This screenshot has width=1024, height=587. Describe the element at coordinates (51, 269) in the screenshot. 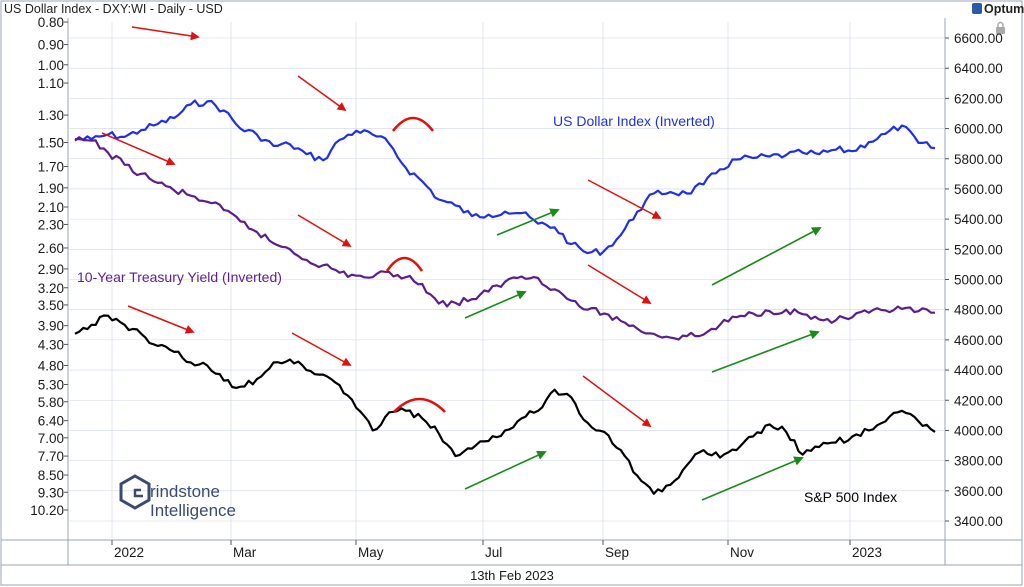

I see `left-tick-label: 2.90` at that location.